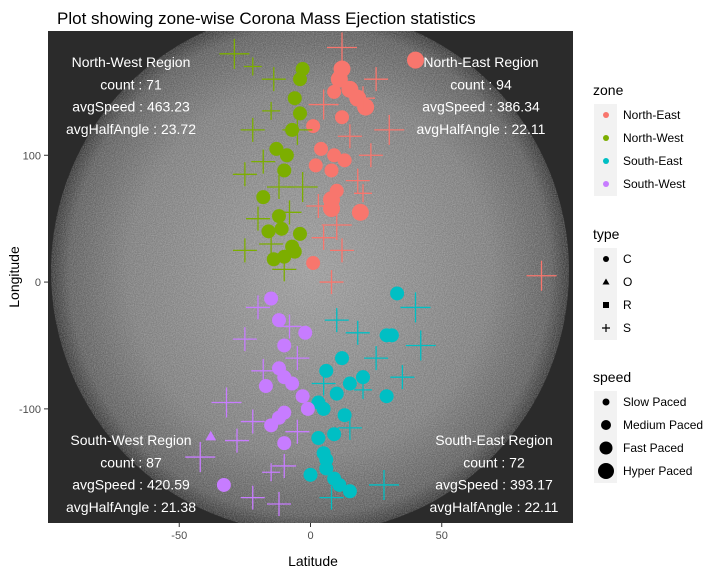 This screenshot has width=720, height=576. Describe the element at coordinates (654, 402) in the screenshot. I see `legend-label-speed: Slow Paced` at that location.